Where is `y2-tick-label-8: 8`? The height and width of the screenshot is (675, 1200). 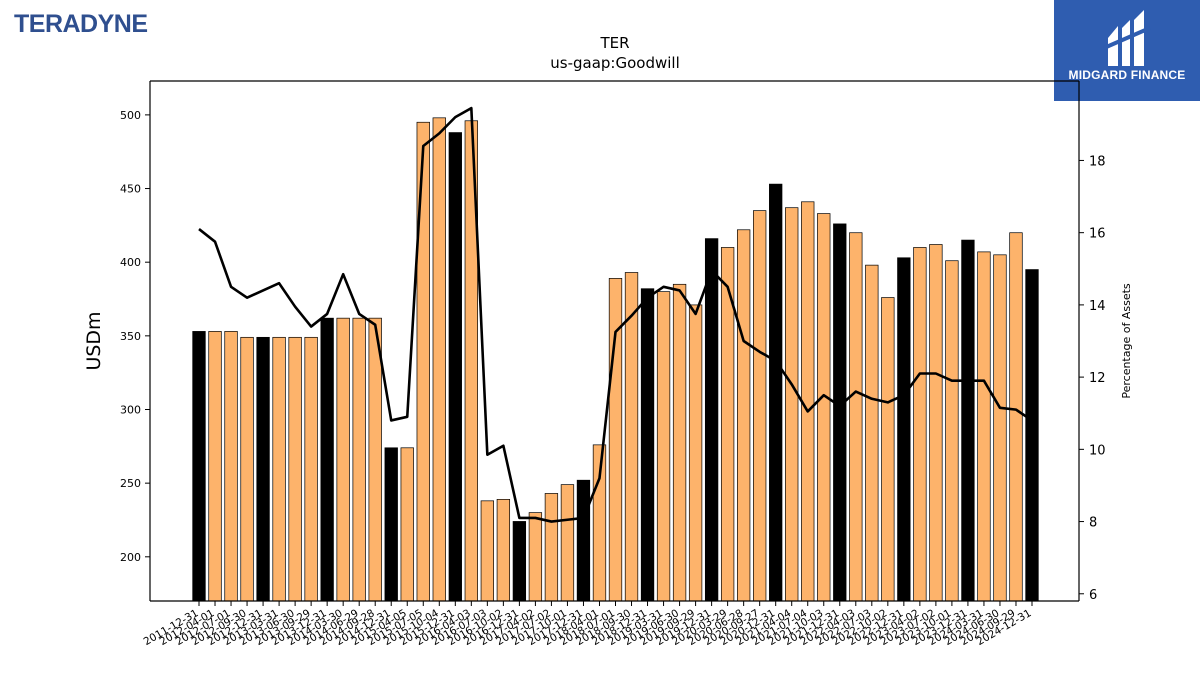 y2-tick-label-8: 8 is located at coordinates (1093, 523).